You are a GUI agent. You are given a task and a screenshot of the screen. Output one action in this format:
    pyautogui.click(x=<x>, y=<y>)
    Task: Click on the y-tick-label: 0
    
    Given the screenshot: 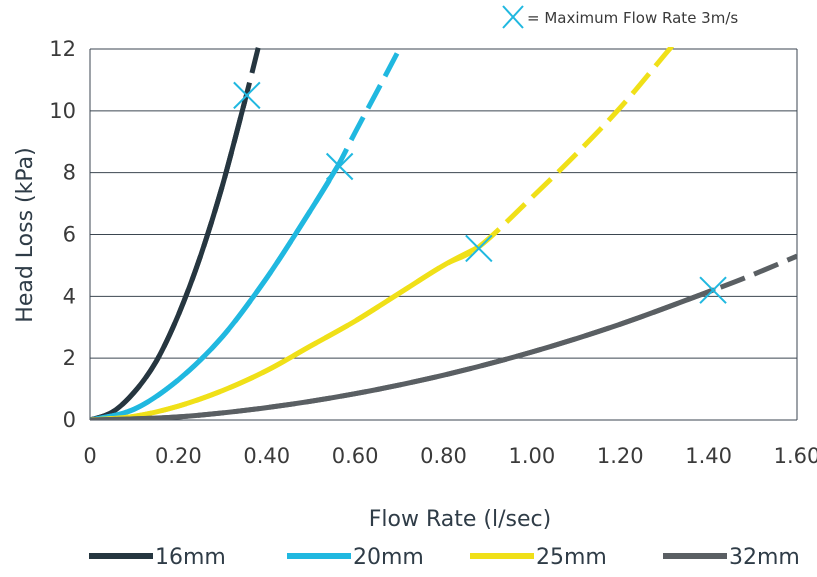 What is the action you would take?
    pyautogui.click(x=69, y=420)
    